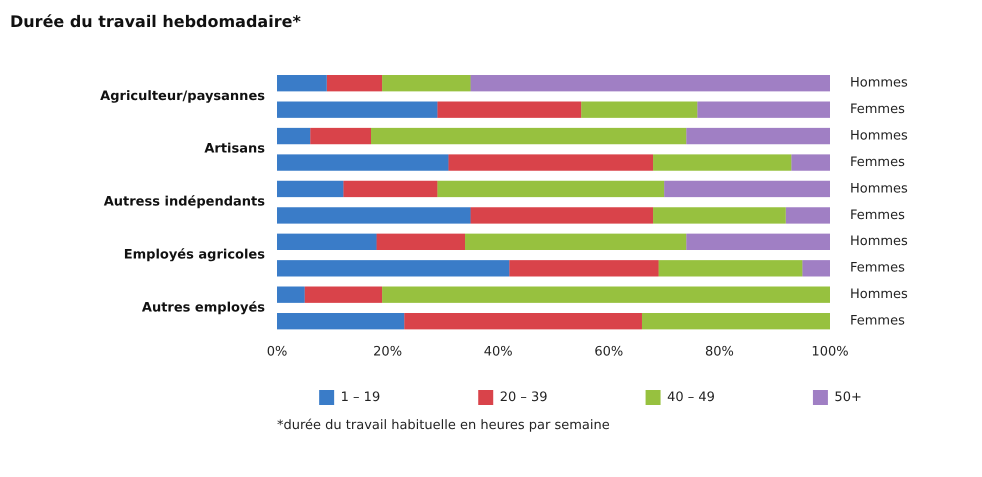 The image size is (982, 477). What do you see at coordinates (277, 352) in the screenshot?
I see `x-tick-label: 0%` at bounding box center [277, 352].